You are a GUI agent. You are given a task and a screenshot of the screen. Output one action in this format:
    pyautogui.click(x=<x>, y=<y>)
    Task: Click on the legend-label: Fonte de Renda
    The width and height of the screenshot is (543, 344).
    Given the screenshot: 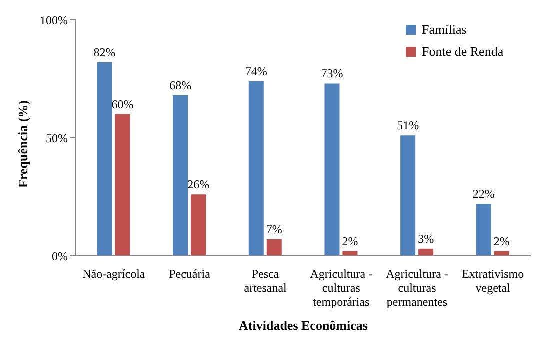 What is the action you would take?
    pyautogui.click(x=463, y=52)
    